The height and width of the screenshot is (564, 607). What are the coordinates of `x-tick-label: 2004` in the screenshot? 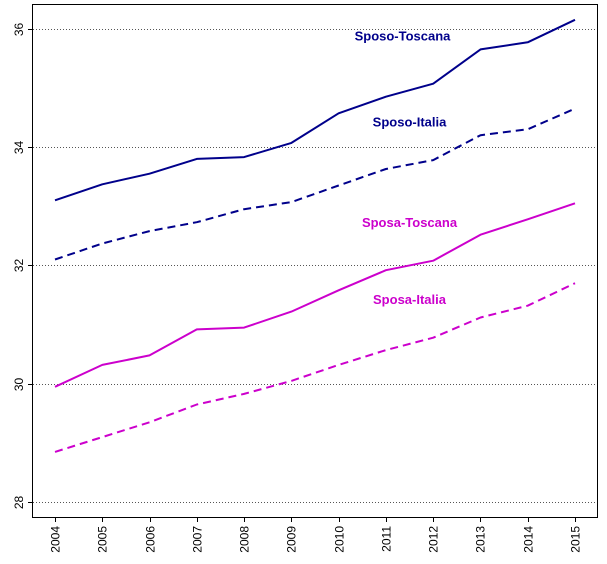 It's located at (56, 539).